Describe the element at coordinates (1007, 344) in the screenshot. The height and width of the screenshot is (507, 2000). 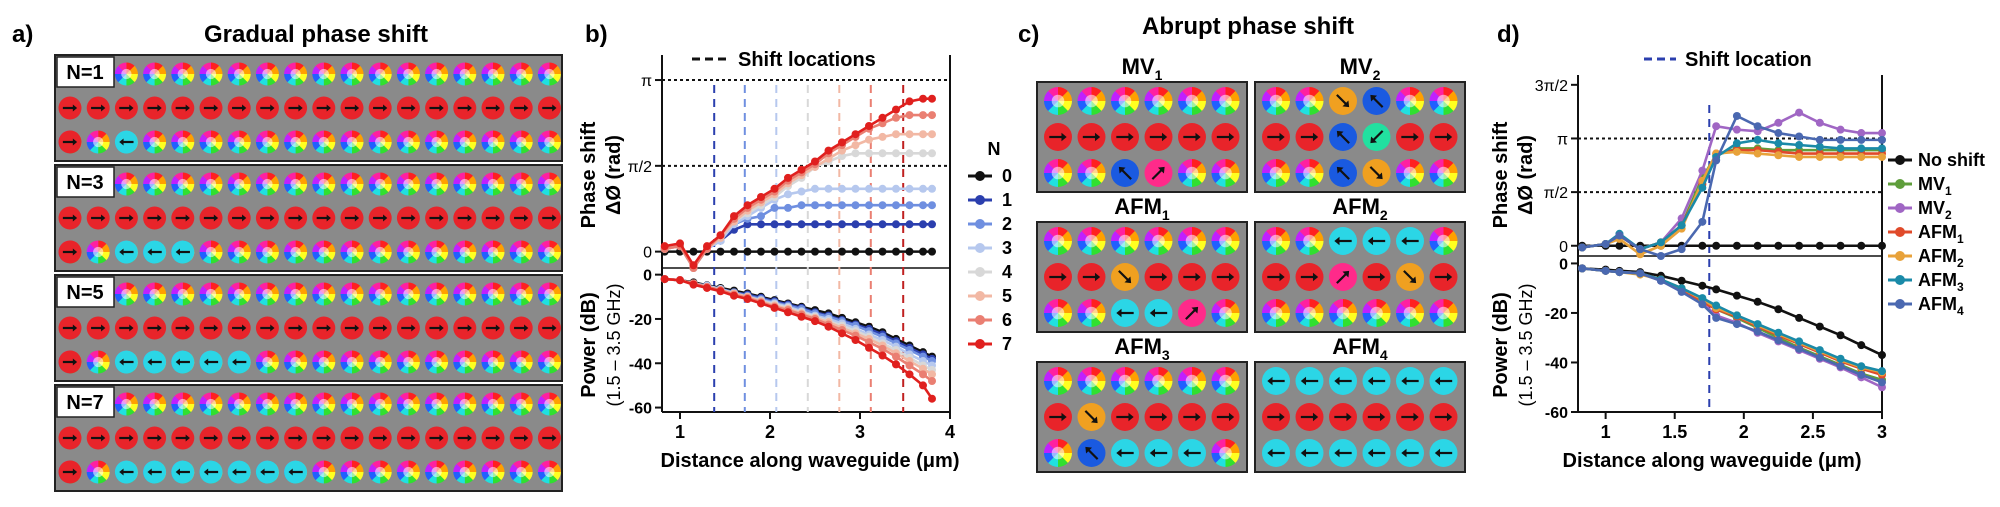
I see `legend-label: 7` at that location.